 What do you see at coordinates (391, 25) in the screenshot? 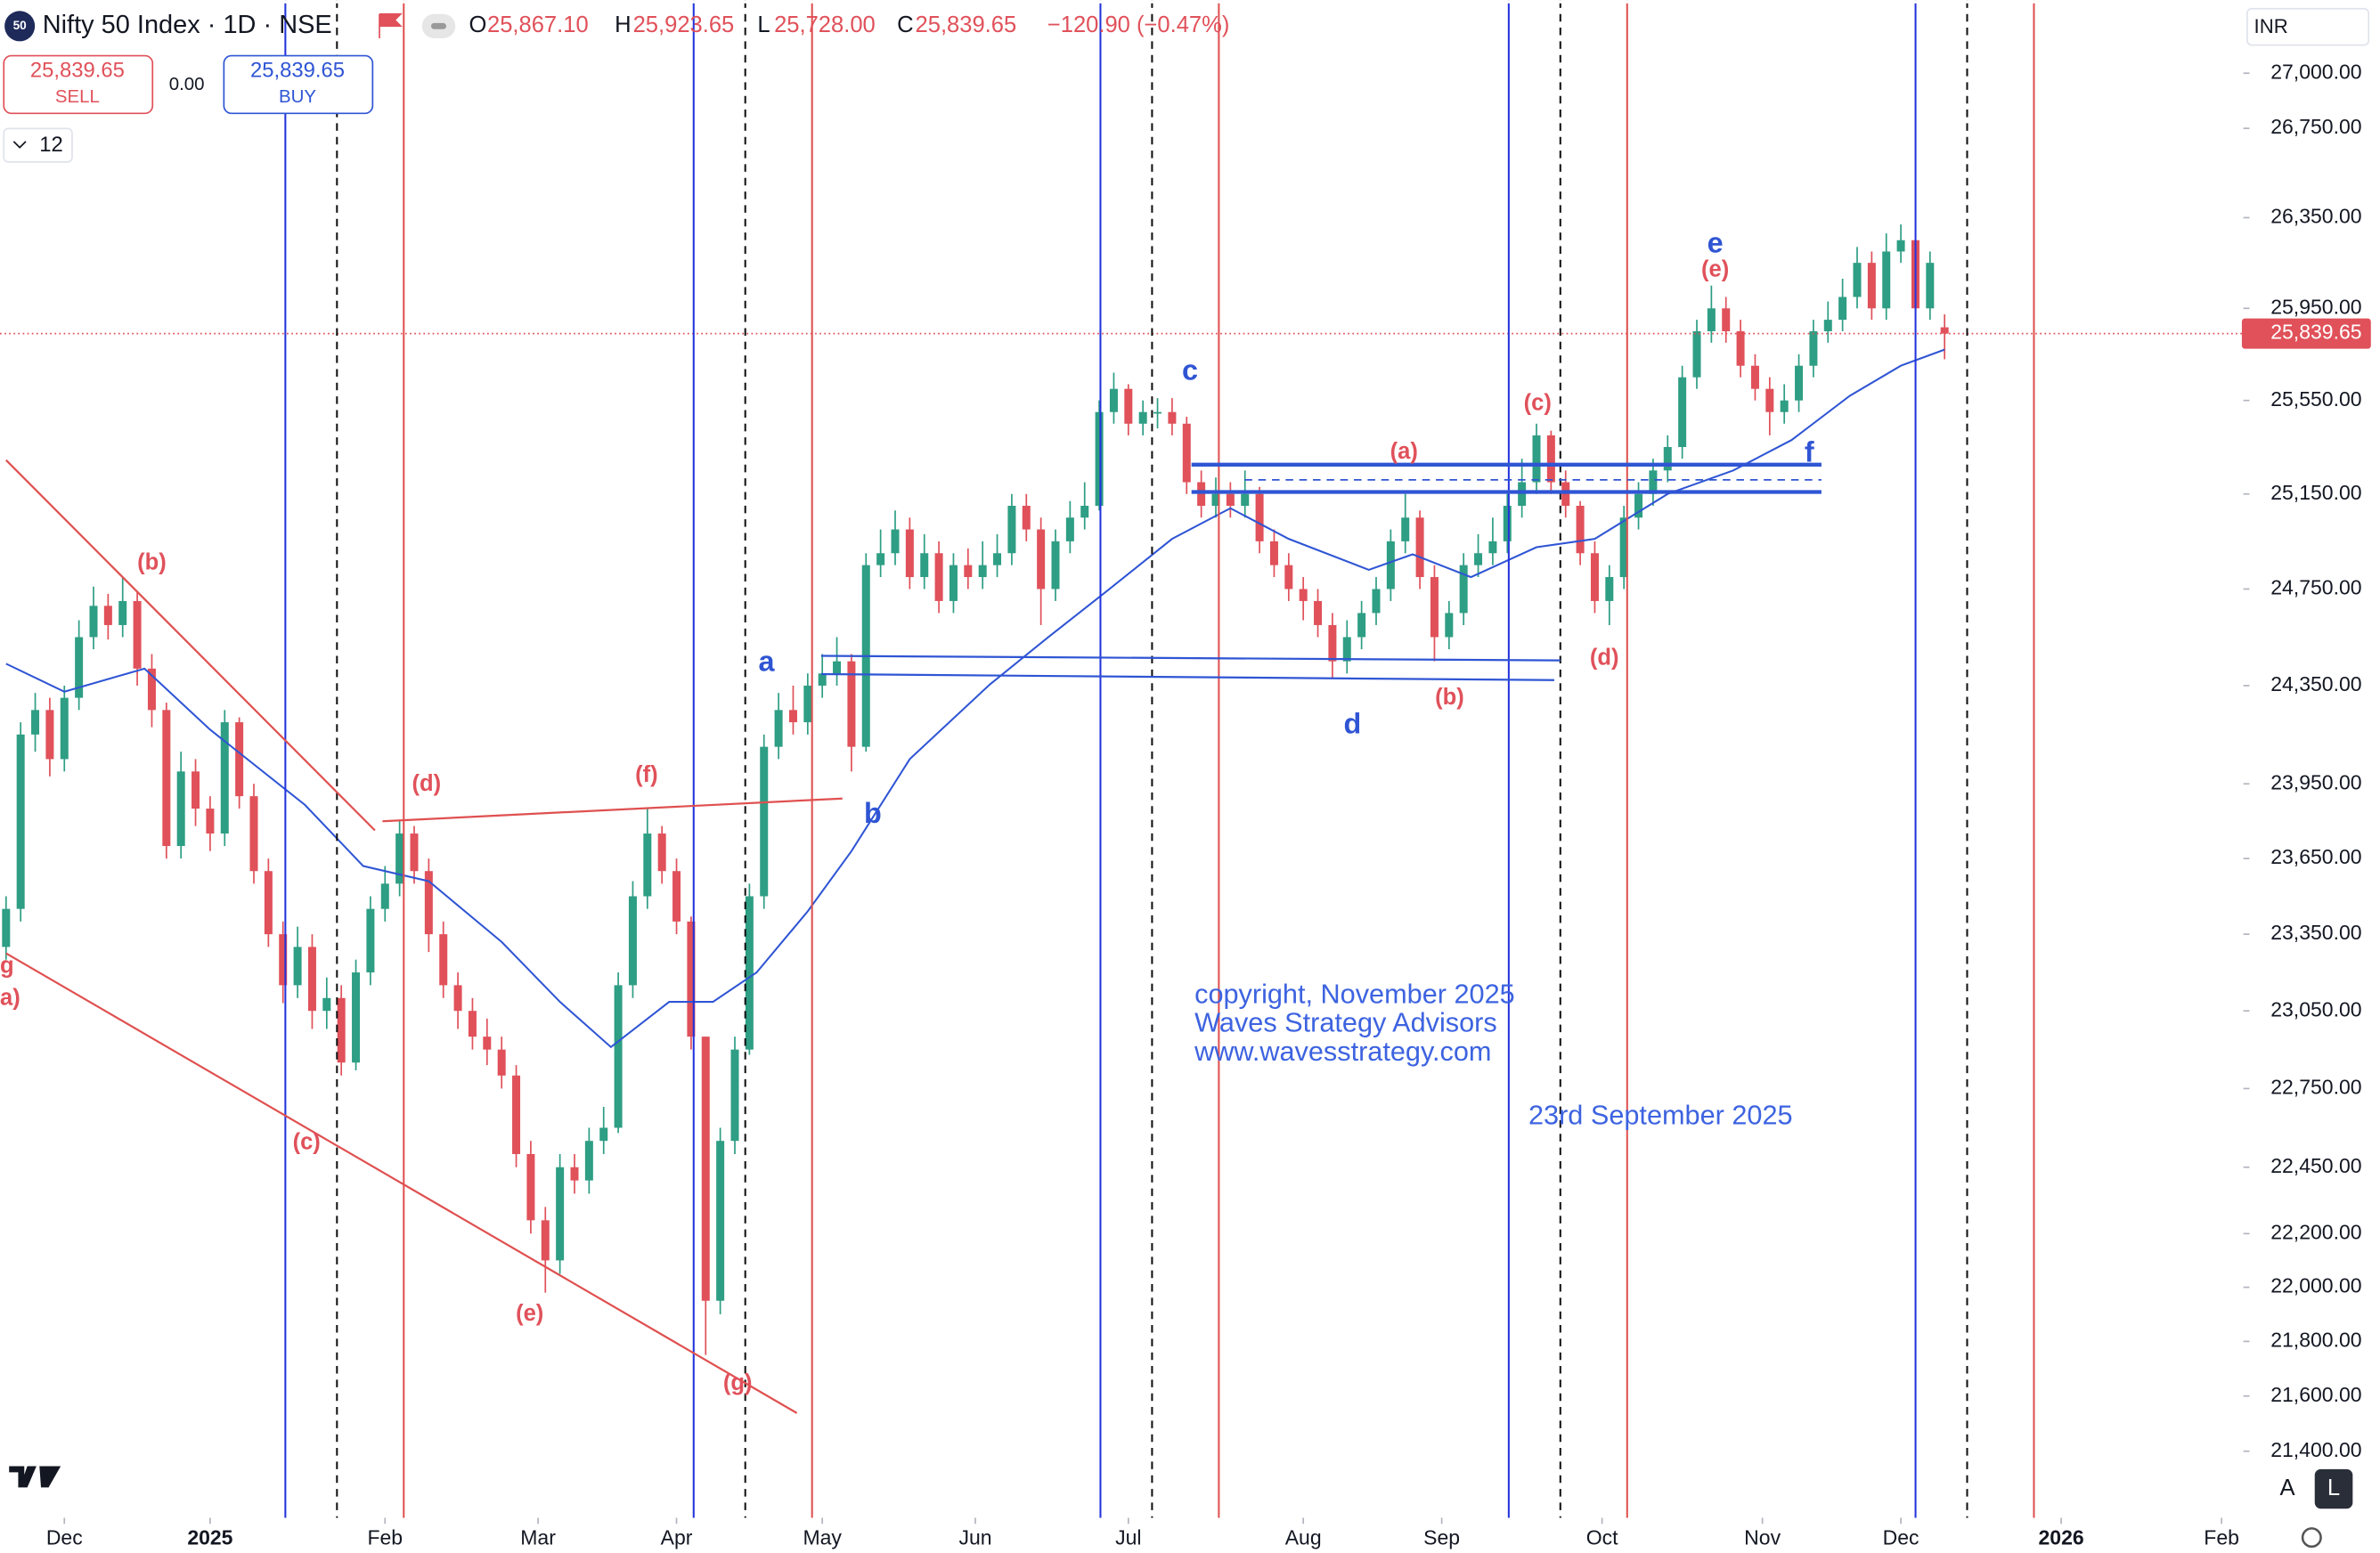
I see `flag-icon` at bounding box center [391, 25].